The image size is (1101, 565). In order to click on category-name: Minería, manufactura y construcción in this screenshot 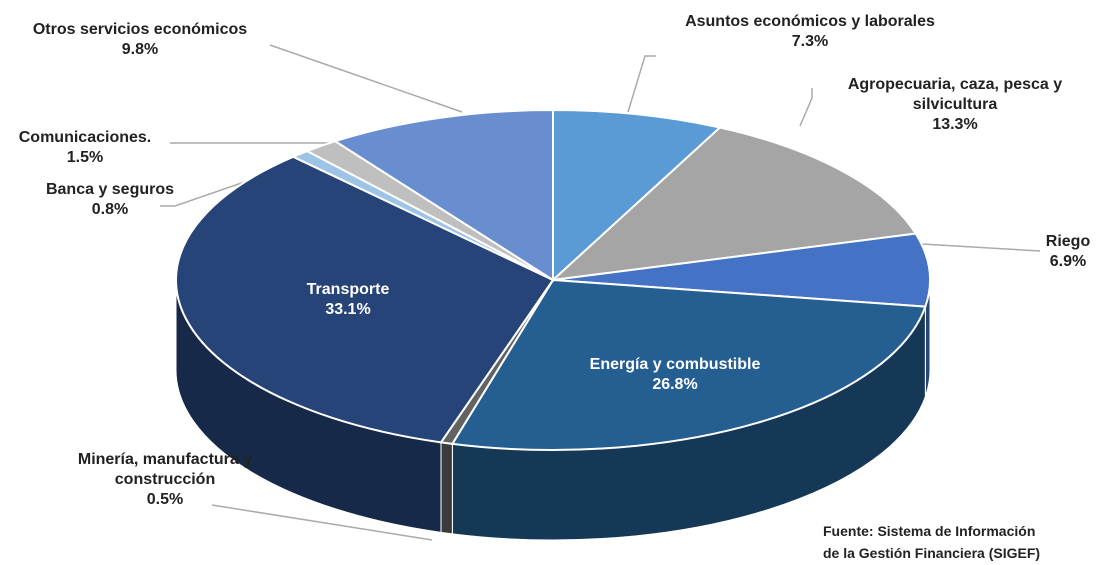, I will do `click(165, 469)`.